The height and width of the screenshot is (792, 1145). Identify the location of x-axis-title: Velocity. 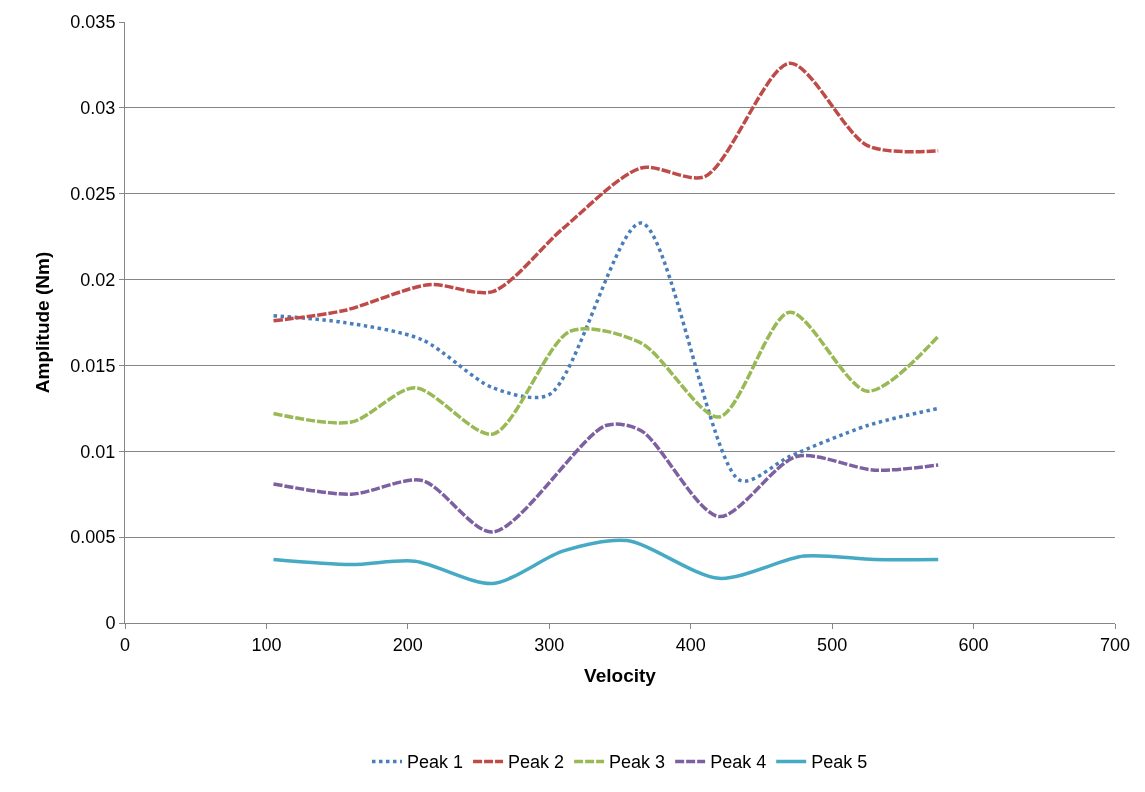
(620, 676).